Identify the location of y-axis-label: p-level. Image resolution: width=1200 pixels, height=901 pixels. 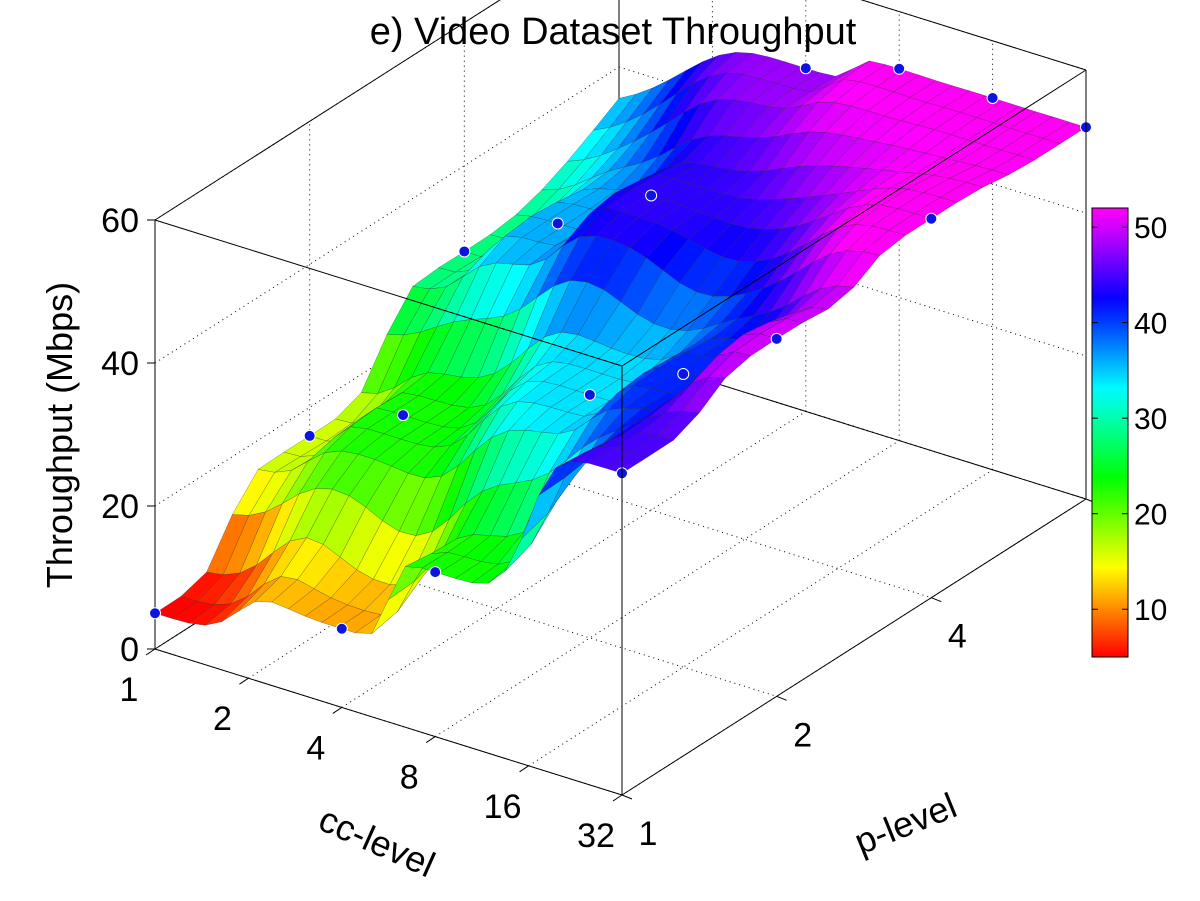
(905, 824).